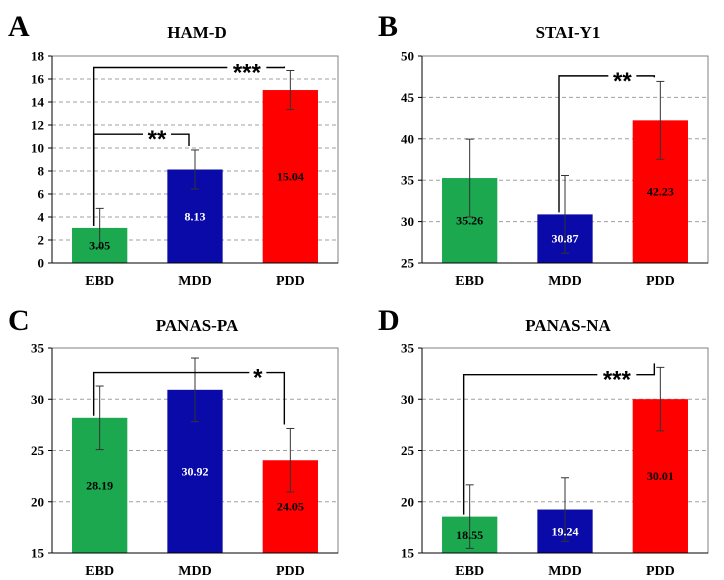 Image resolution: width=724 pixels, height=580 pixels. What do you see at coordinates (660, 476) in the screenshot?
I see `panel-d-value-label-pdd: 30.01` at bounding box center [660, 476].